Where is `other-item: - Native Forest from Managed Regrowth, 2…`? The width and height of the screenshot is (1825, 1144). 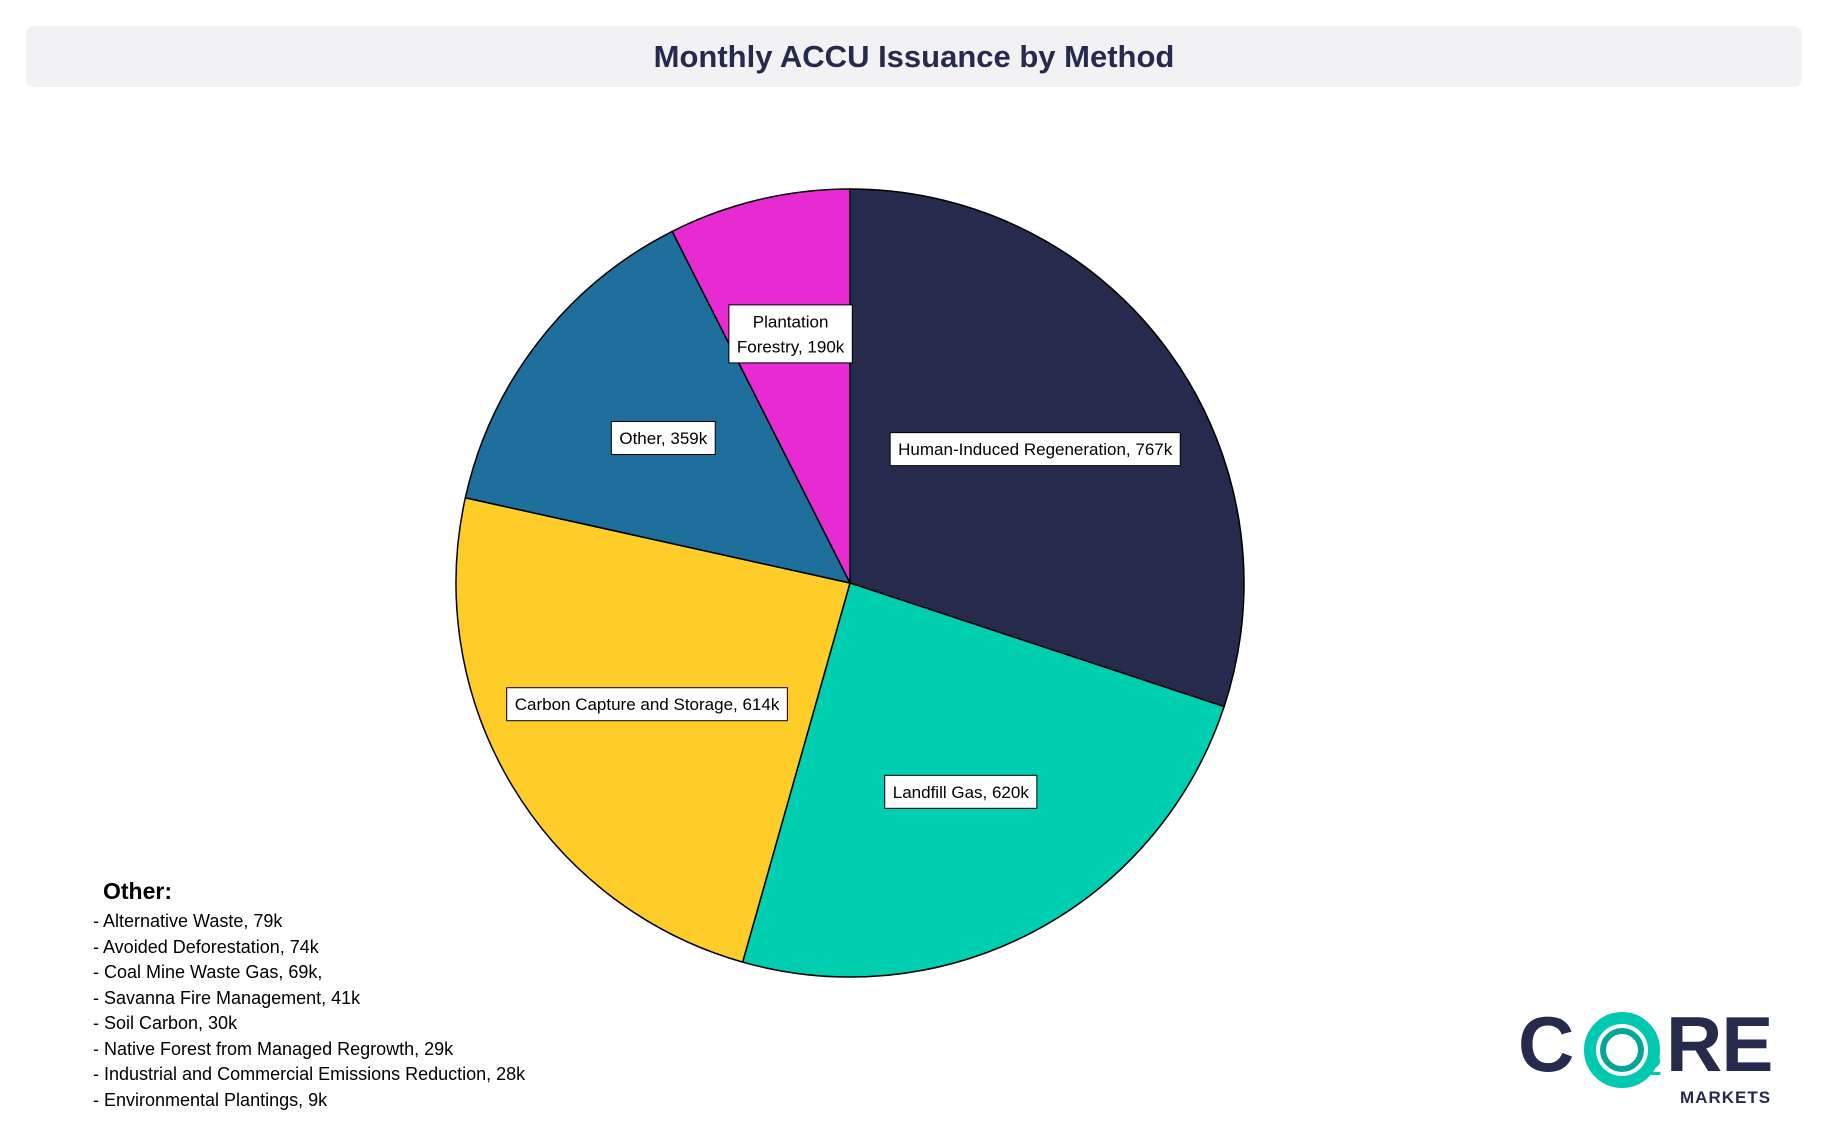 other-item: - Native Forest from Managed Regrowth, 2… is located at coordinates (273, 1048).